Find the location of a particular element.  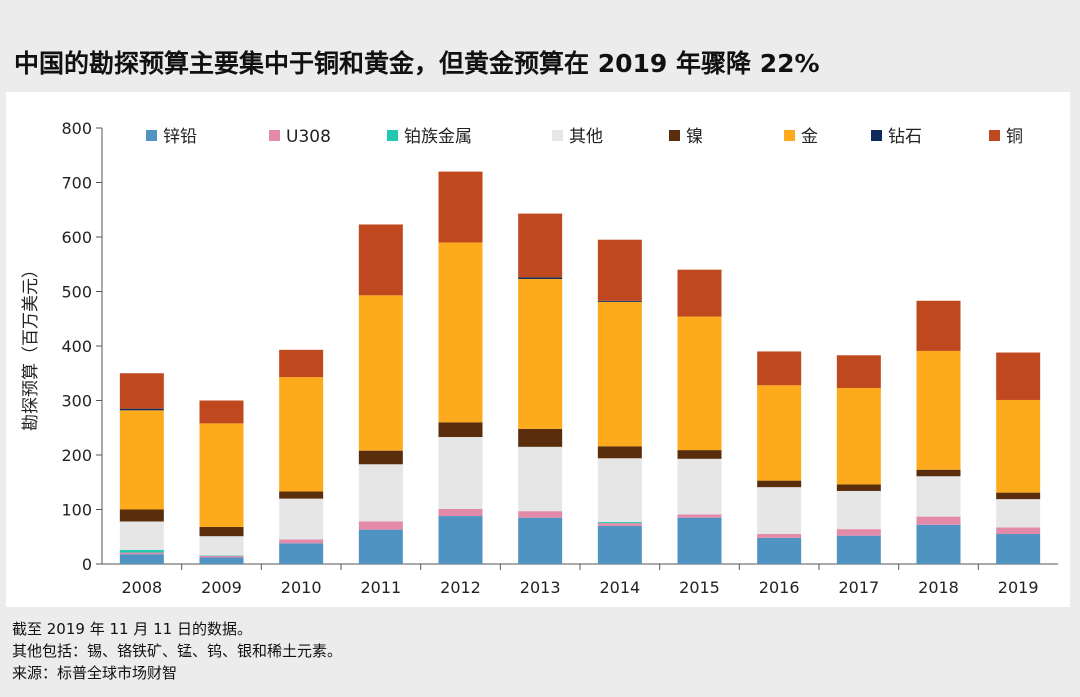

footnote-other: 其他包括：锡、铬铁矿、锰、钨、银和稀土元素。 is located at coordinates (177, 651).